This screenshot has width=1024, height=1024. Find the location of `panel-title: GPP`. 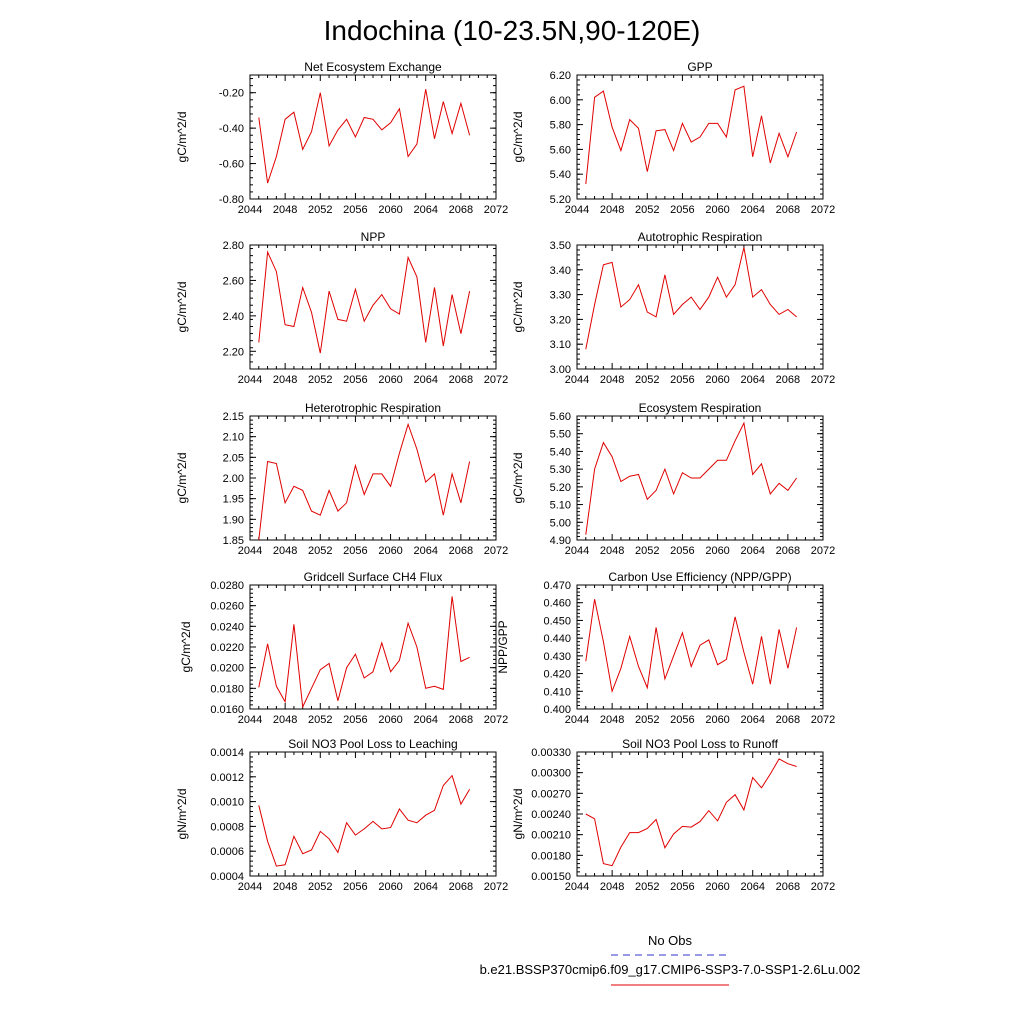

panel-title: GPP is located at coordinates (699, 67).